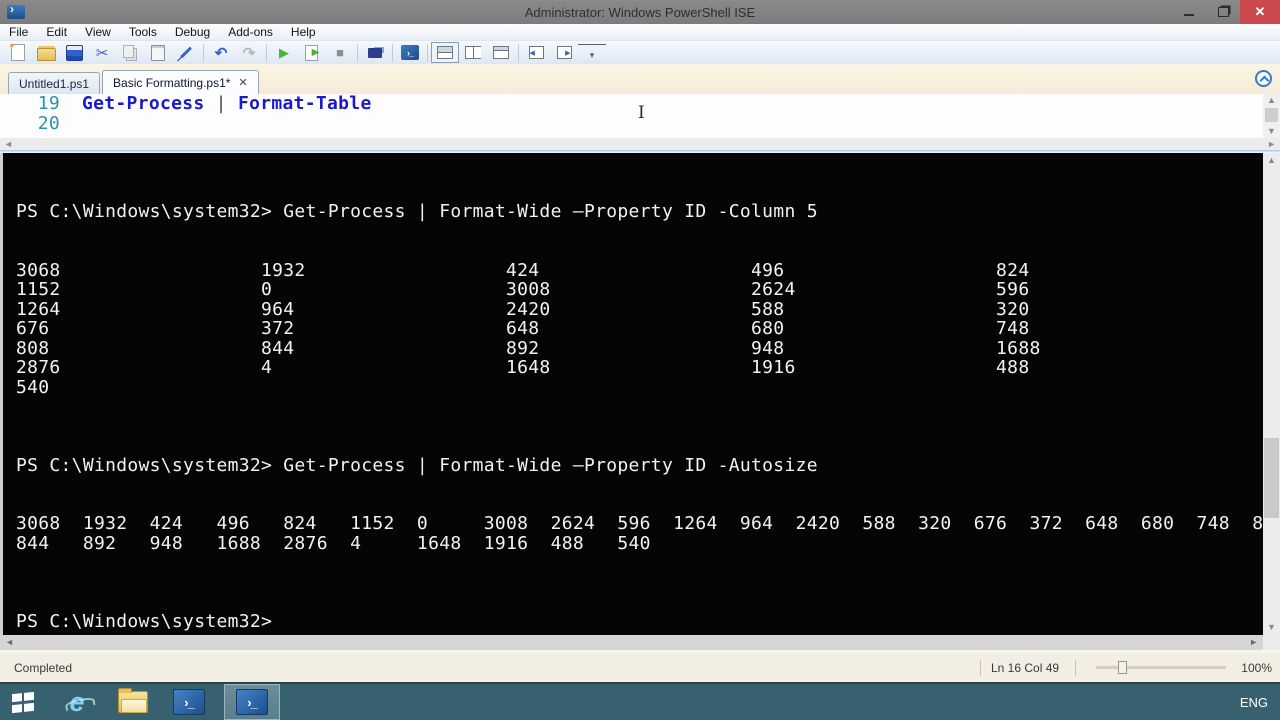  I want to click on script-pane-right-button, so click(473, 52).